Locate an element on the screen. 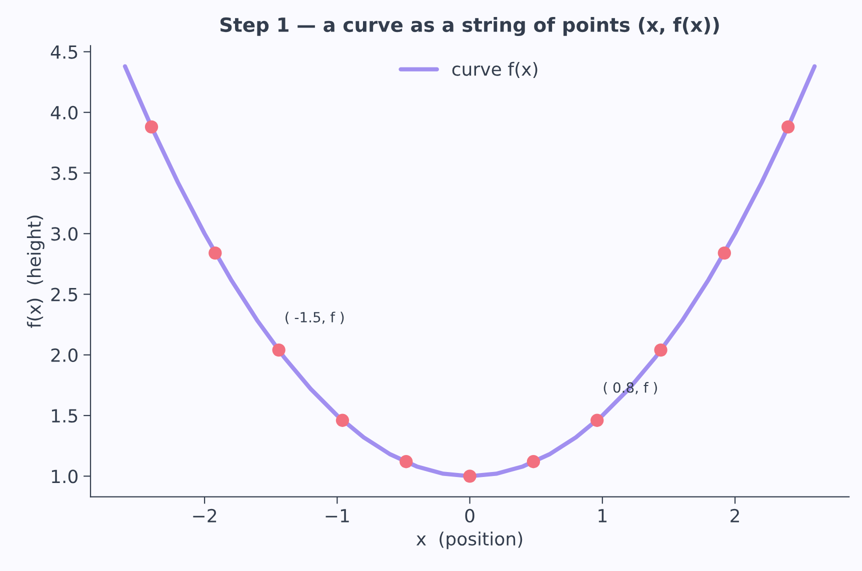  chart-title: Step 1 — a curve as a string of points (x, f(x)) is located at coordinates (469, 26).